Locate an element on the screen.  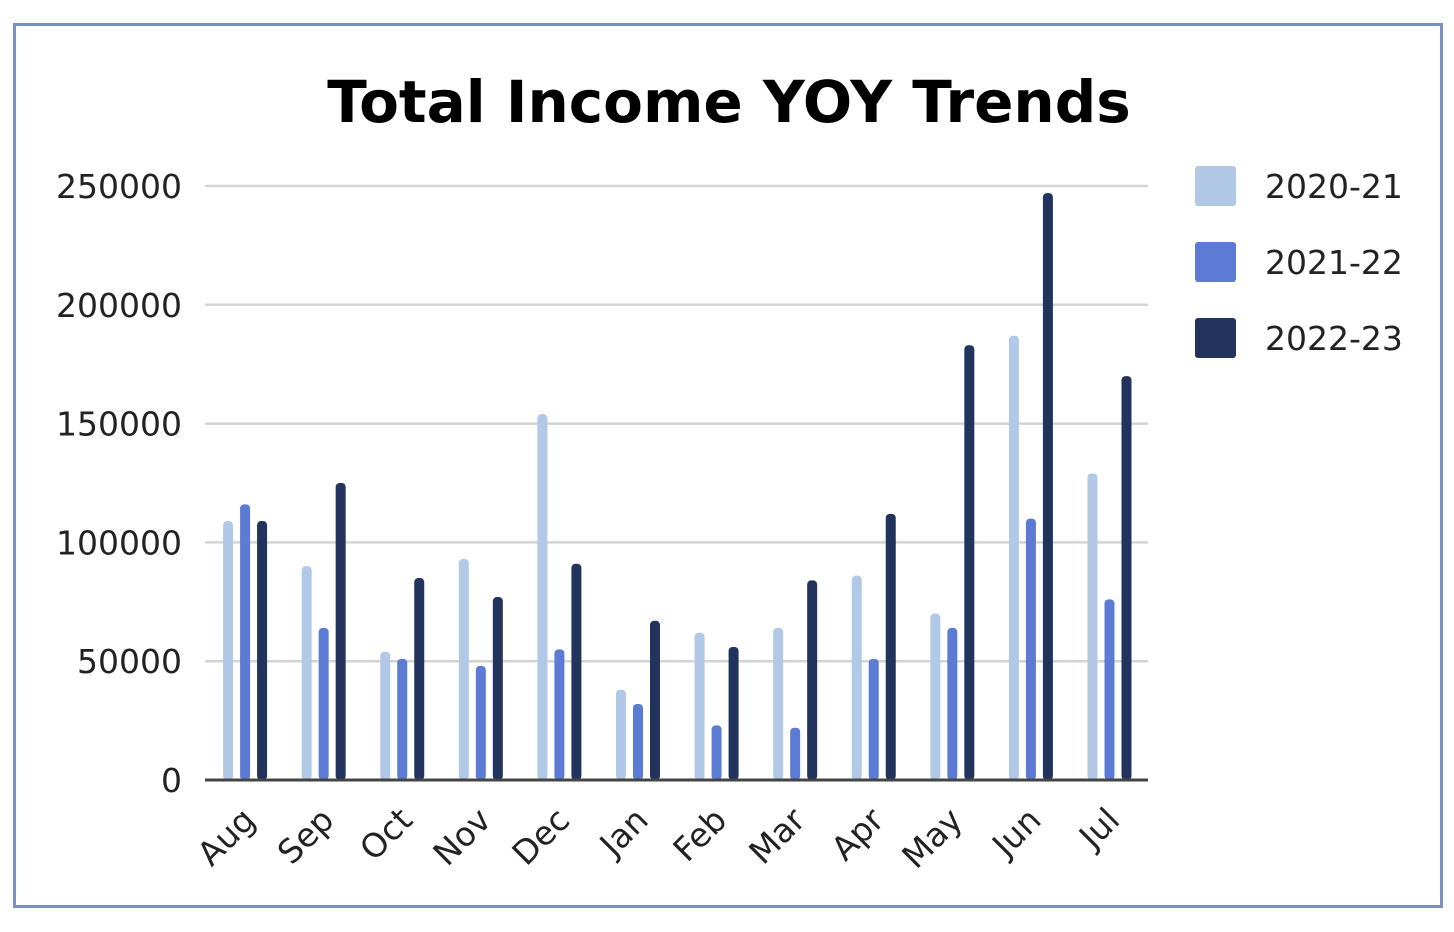
x-tick-label-sep: Sep is located at coordinates (306, 836).